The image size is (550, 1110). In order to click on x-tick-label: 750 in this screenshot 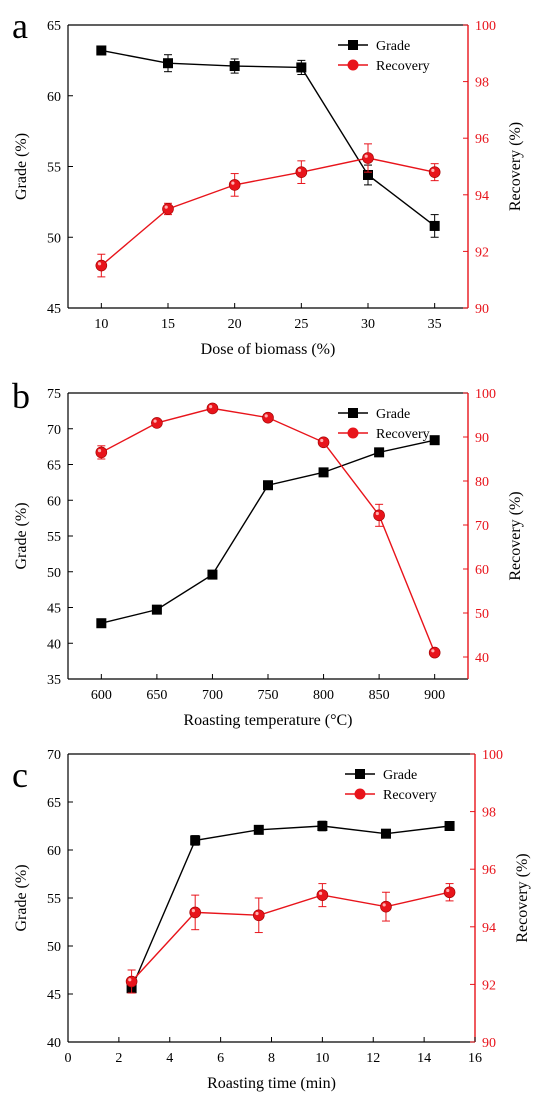, I will do `click(268, 695)`.